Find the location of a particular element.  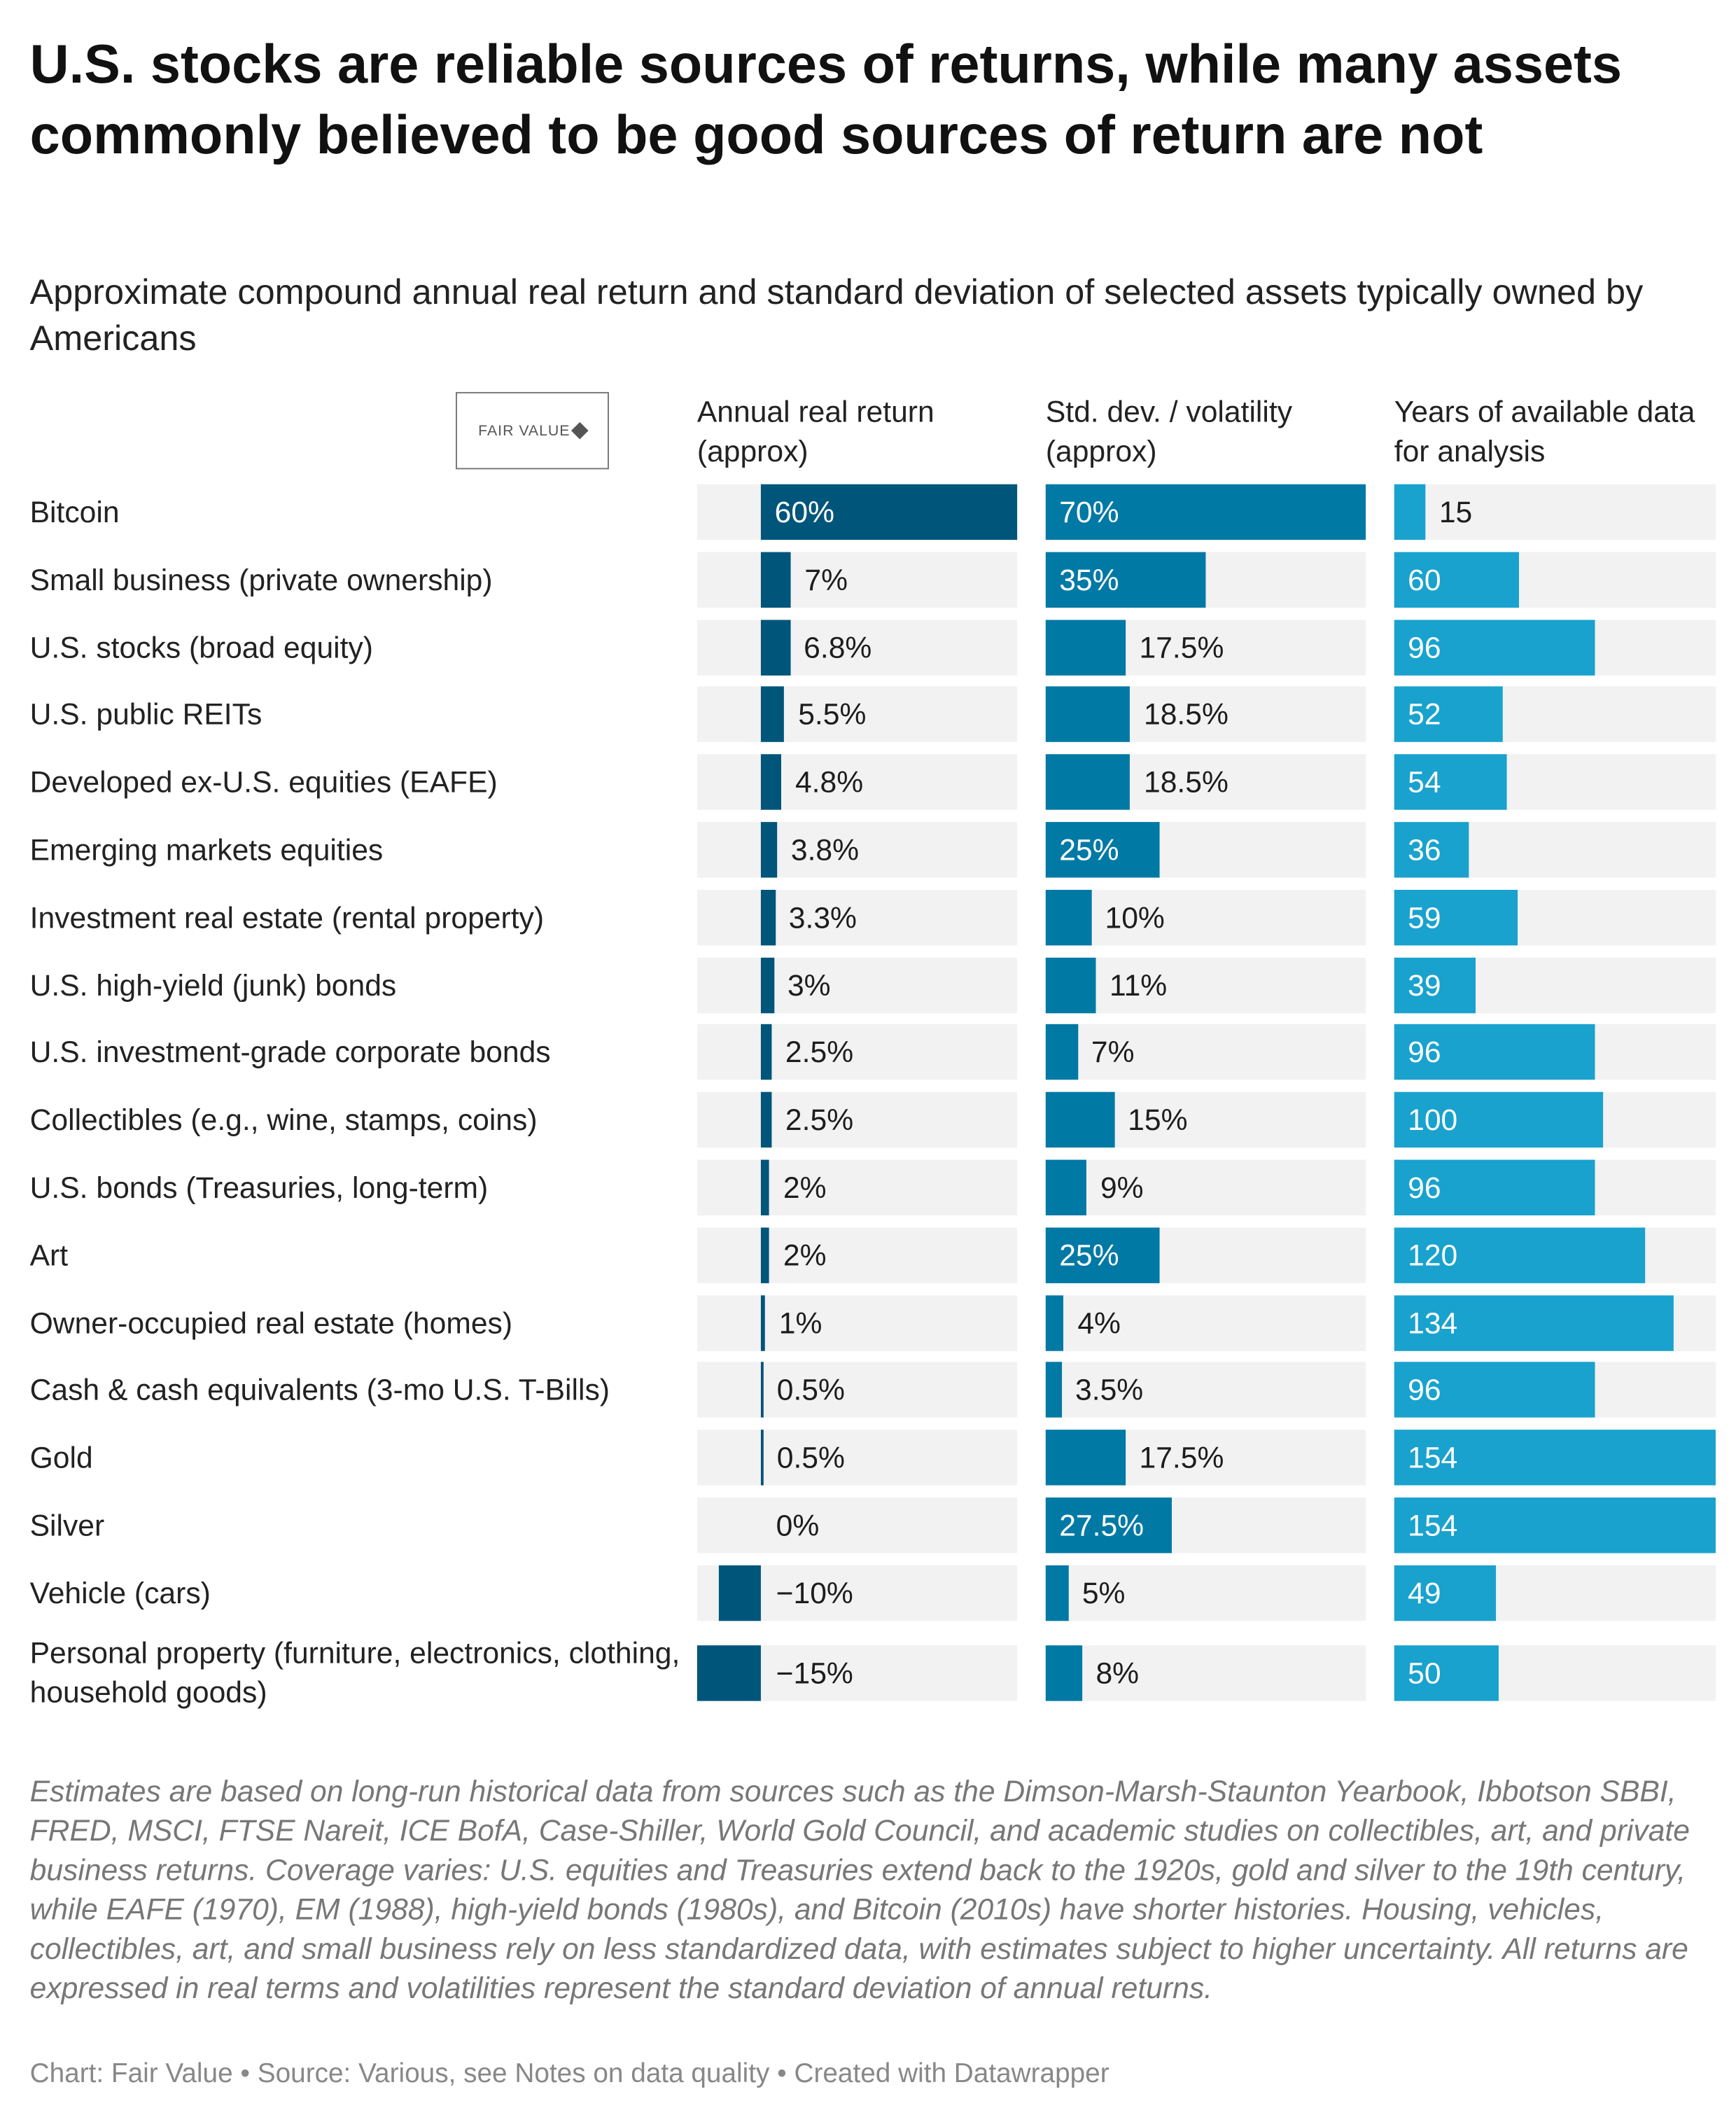

row-label: Emerging markets equities is located at coordinates (206, 849).